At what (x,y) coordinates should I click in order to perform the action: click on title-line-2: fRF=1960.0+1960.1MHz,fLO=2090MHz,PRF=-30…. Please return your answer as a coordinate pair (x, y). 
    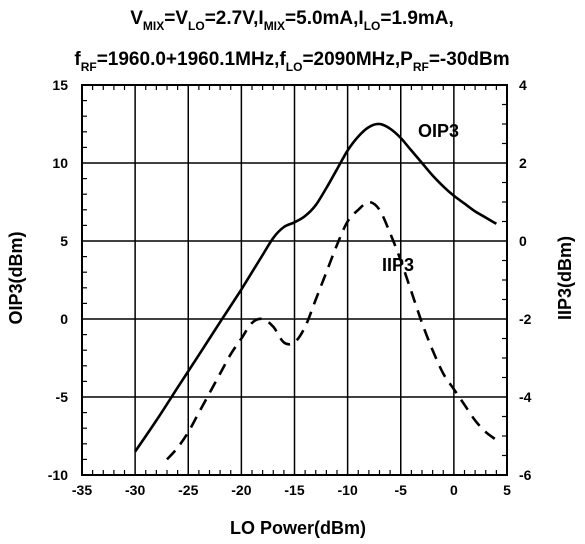
    Looking at the image, I should click on (291, 61).